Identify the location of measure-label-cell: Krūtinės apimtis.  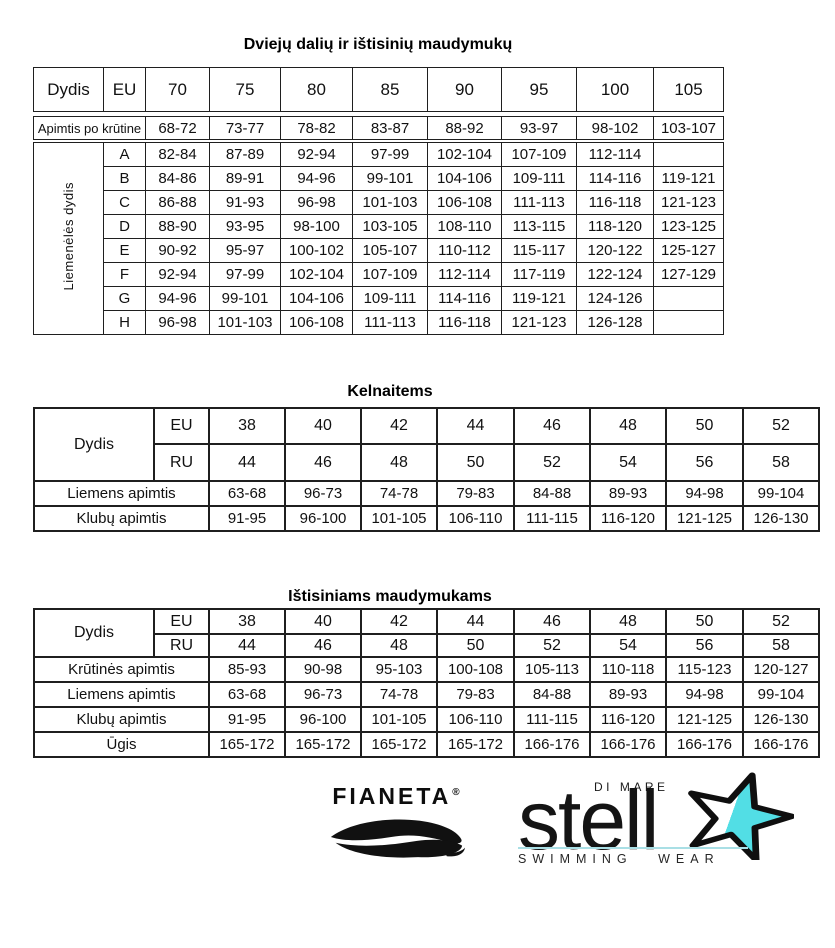
(121, 669).